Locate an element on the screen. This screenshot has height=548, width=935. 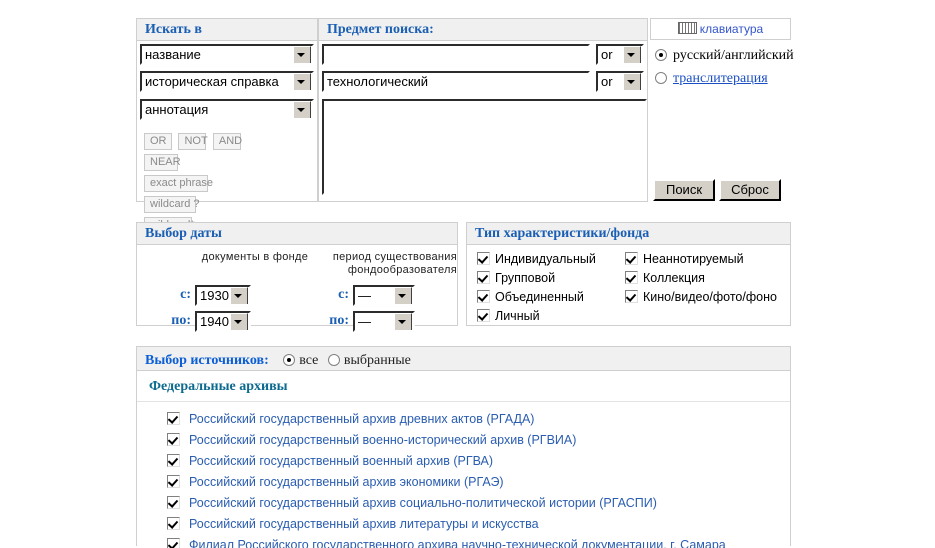
joiner-select-1: or is located at coordinates (620, 54).